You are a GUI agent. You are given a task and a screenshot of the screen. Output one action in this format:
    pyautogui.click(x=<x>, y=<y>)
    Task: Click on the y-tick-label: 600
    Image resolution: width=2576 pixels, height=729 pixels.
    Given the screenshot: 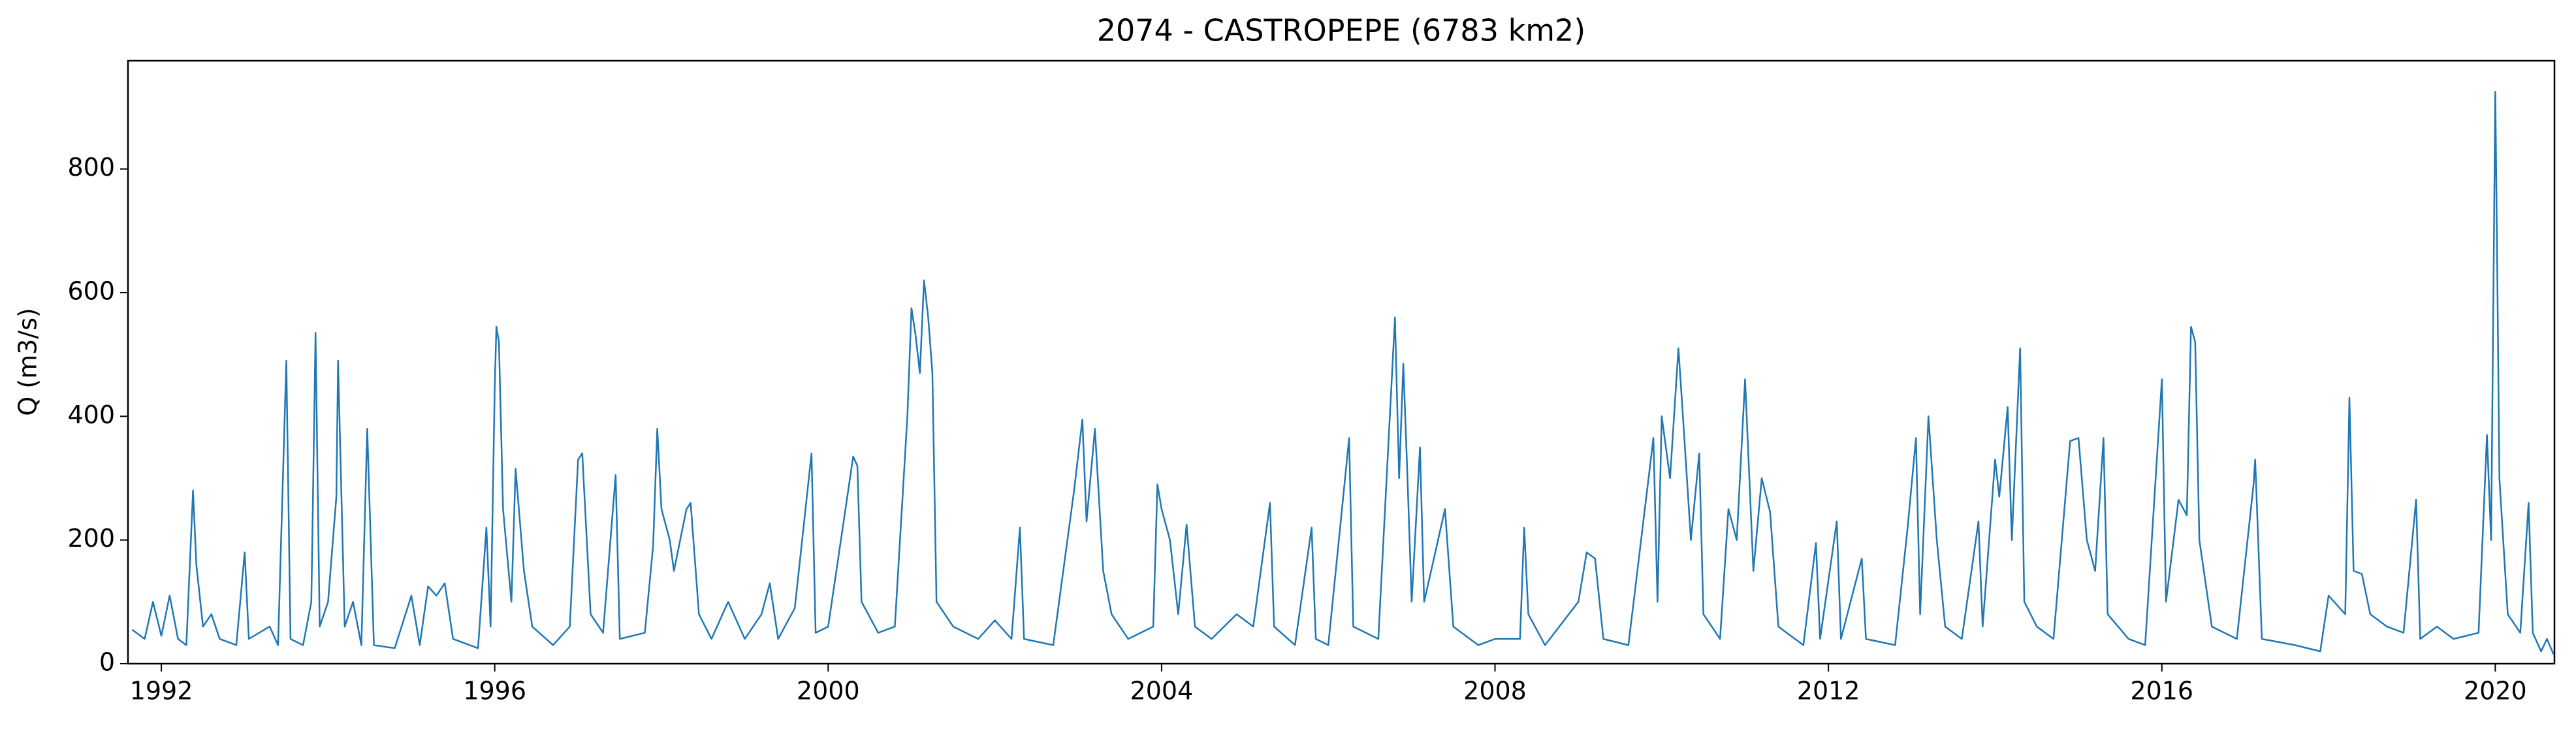 What is the action you would take?
    pyautogui.click(x=91, y=291)
    